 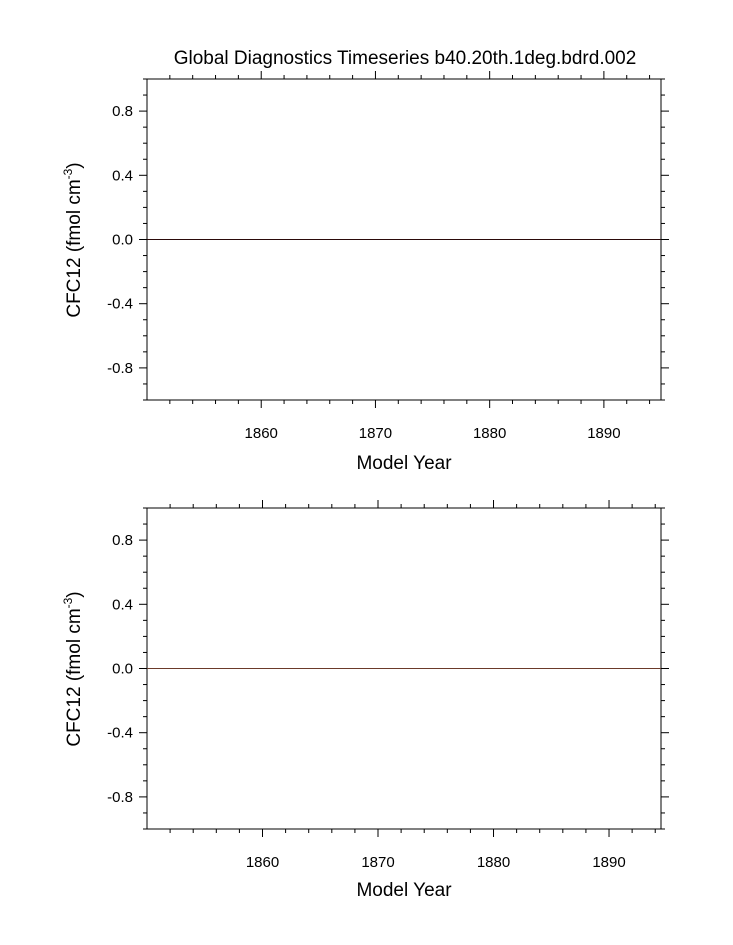 I want to click on bottom-xtick-label: 1860, so click(x=262, y=862).